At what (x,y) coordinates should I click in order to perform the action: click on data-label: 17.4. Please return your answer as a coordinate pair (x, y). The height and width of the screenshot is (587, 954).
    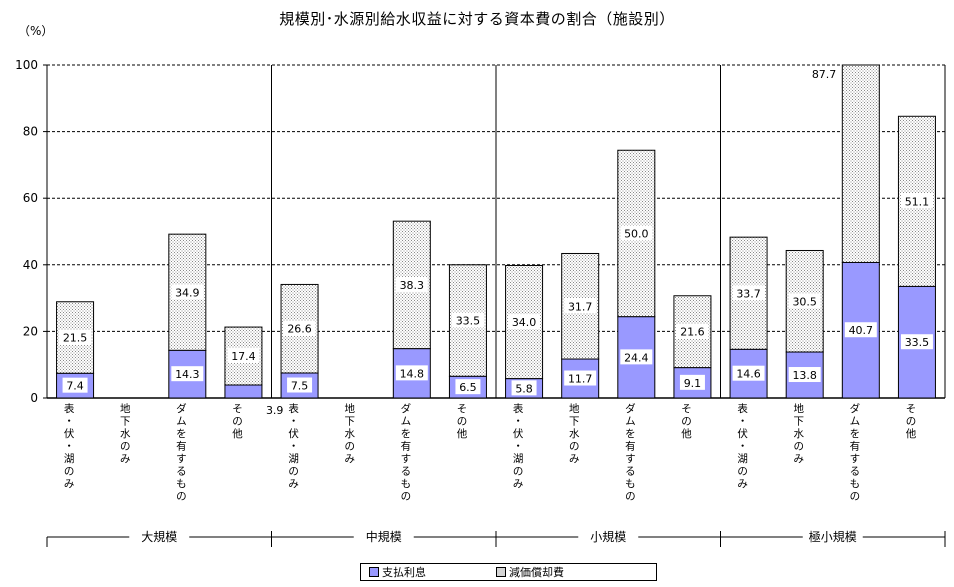
    Looking at the image, I should click on (243, 356).